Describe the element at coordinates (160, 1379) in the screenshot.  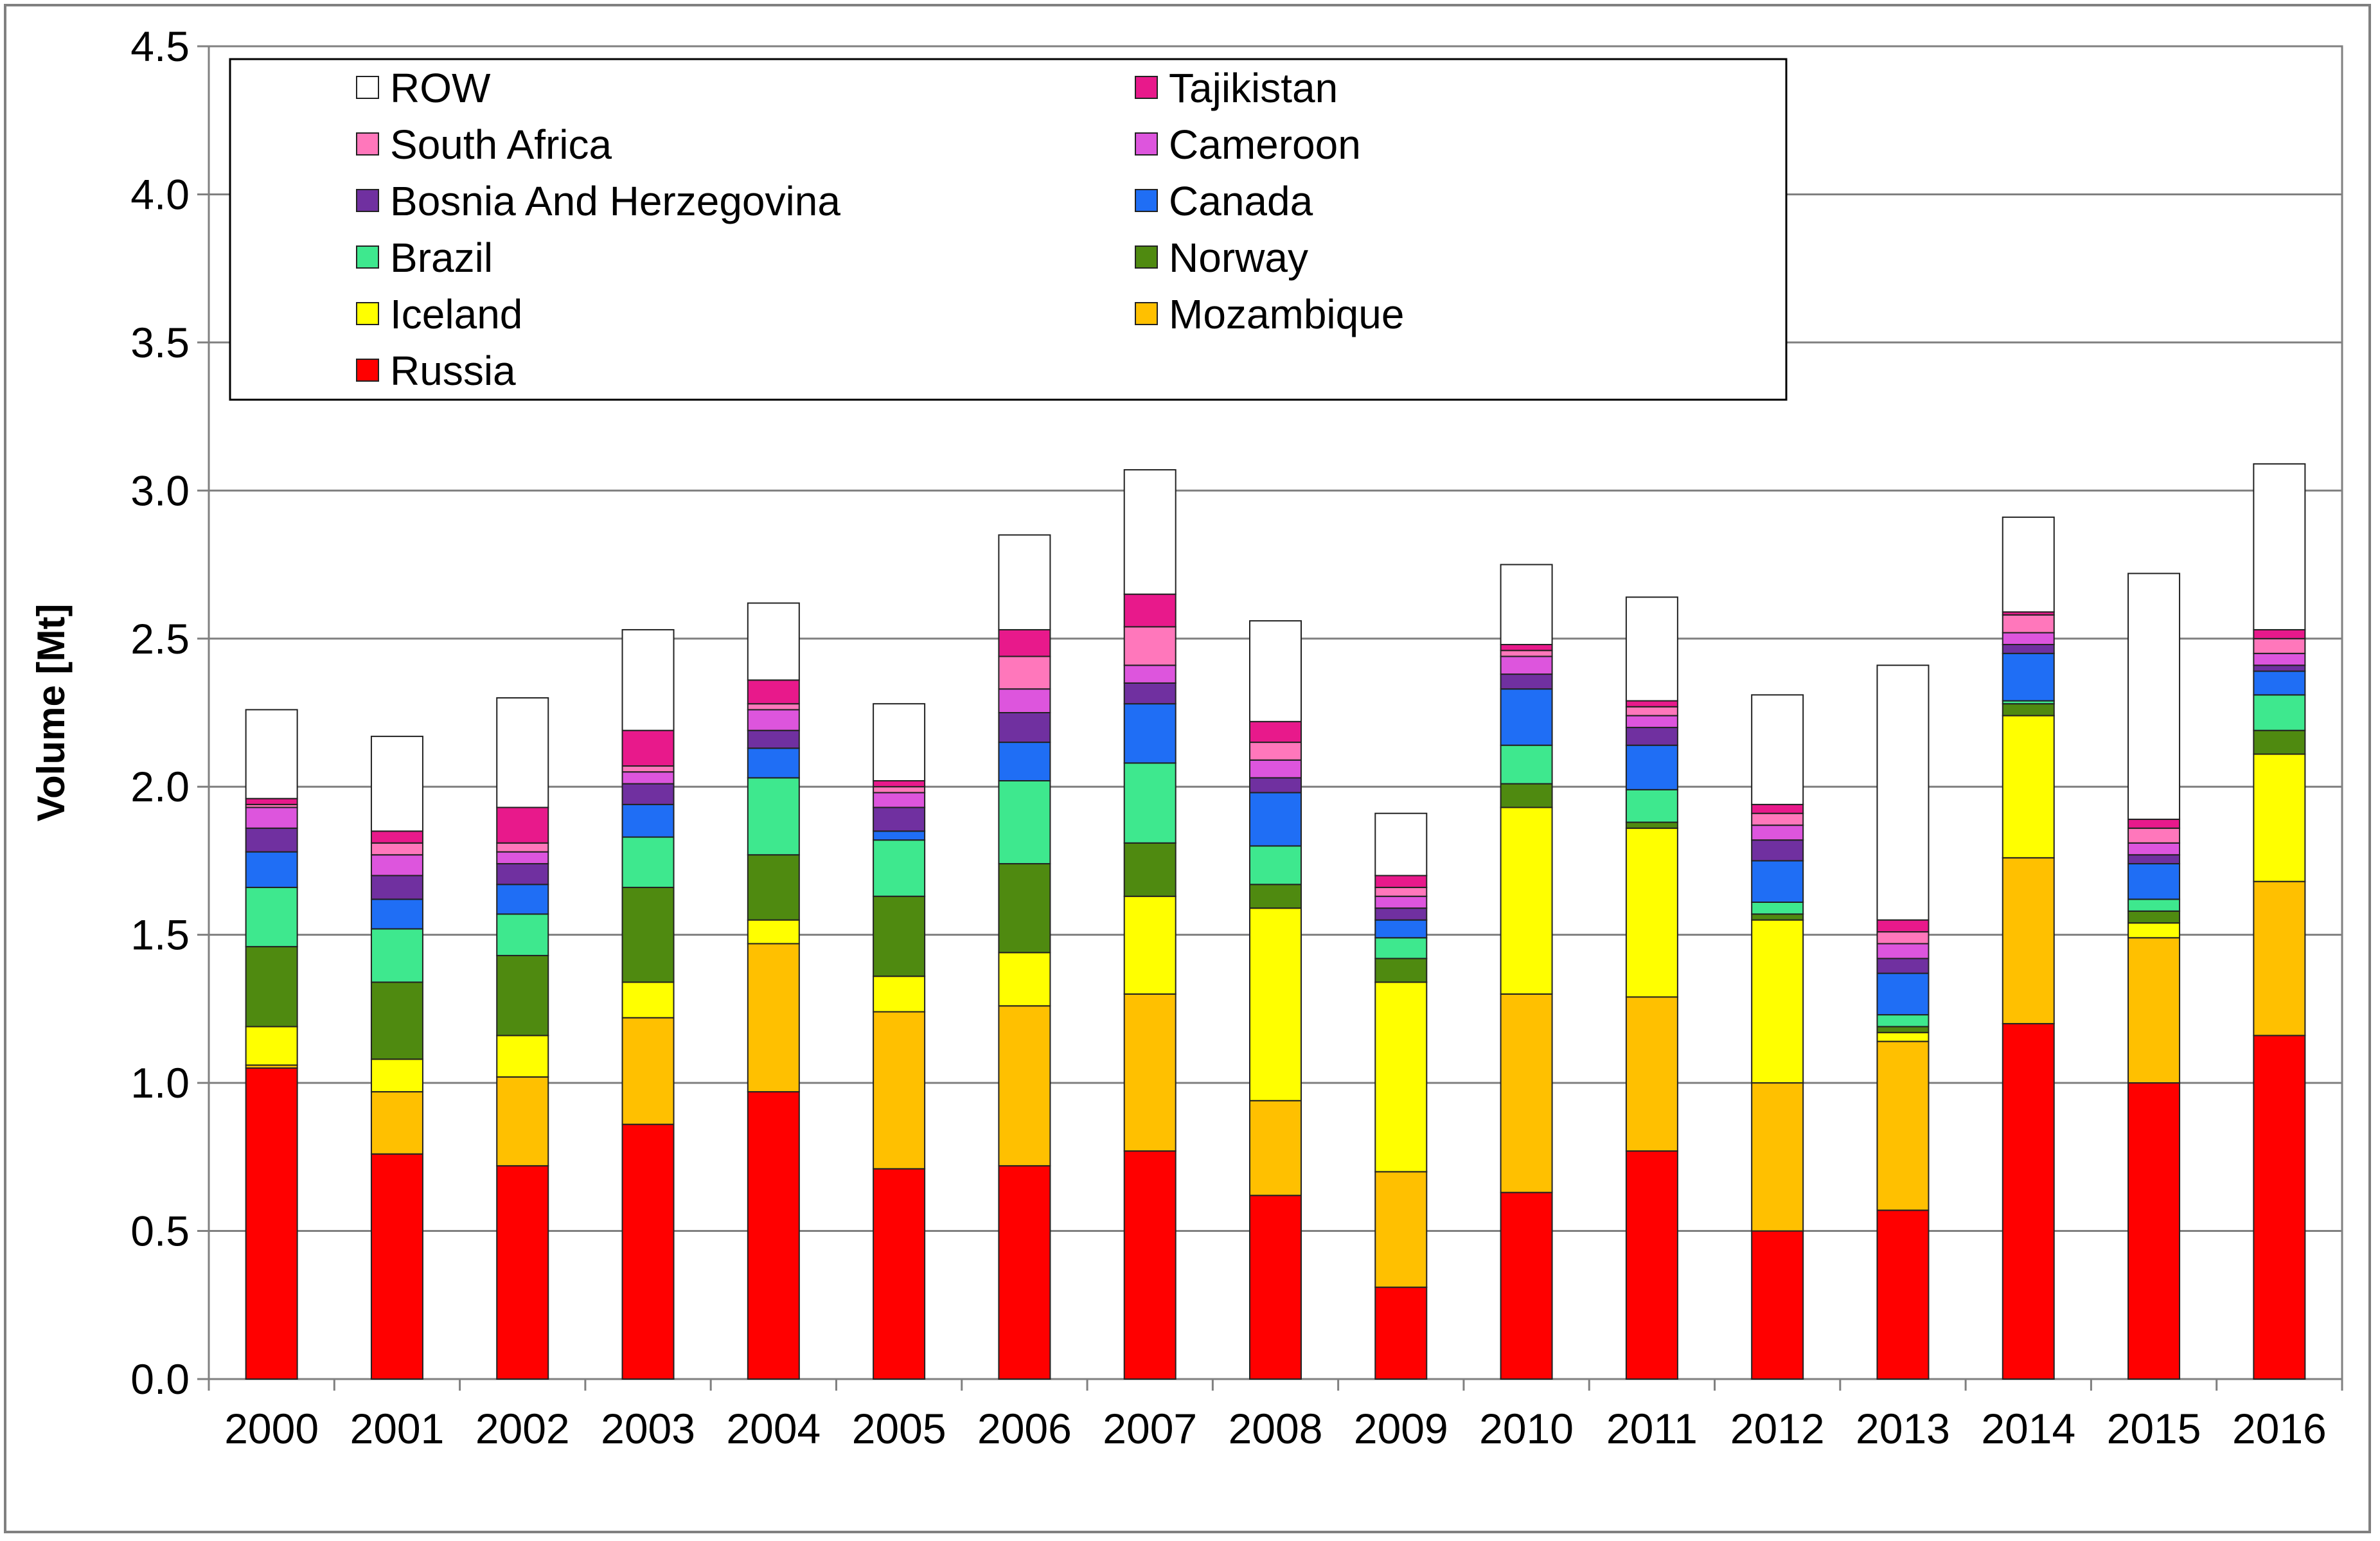
I see `y-tick-label: 0.0` at that location.